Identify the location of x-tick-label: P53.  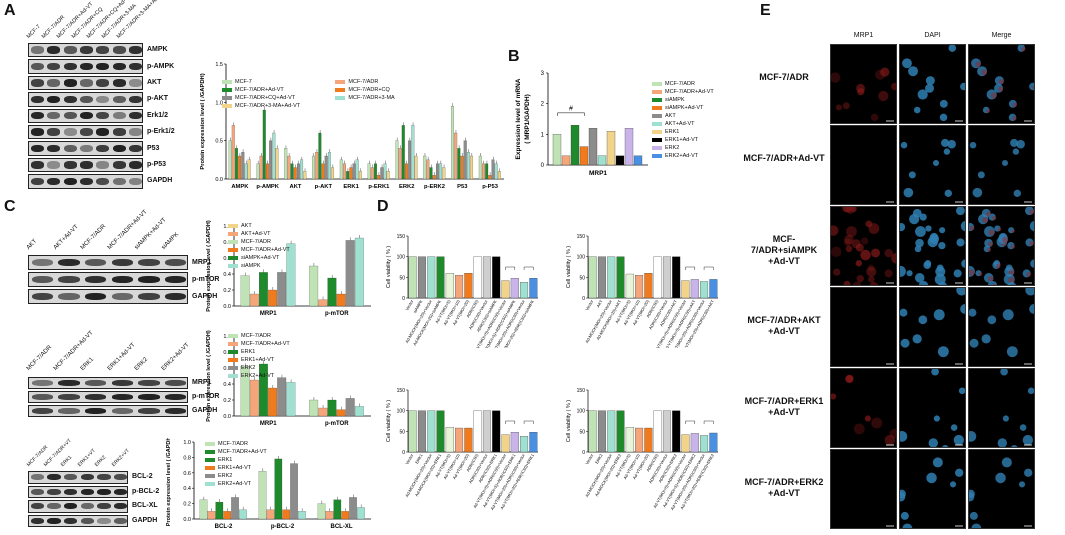
(462, 187).